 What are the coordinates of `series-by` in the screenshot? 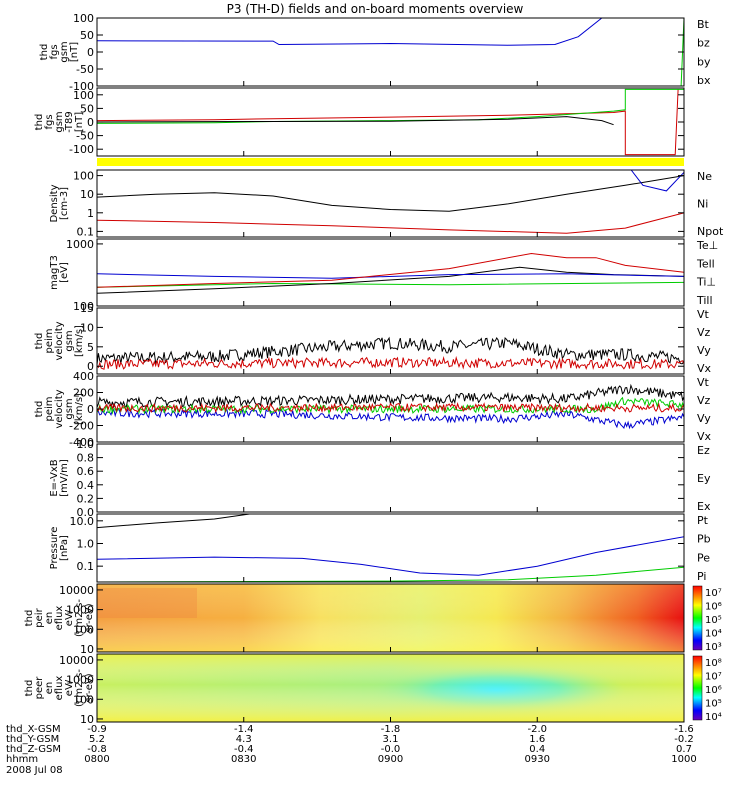 It's located at (390, 106).